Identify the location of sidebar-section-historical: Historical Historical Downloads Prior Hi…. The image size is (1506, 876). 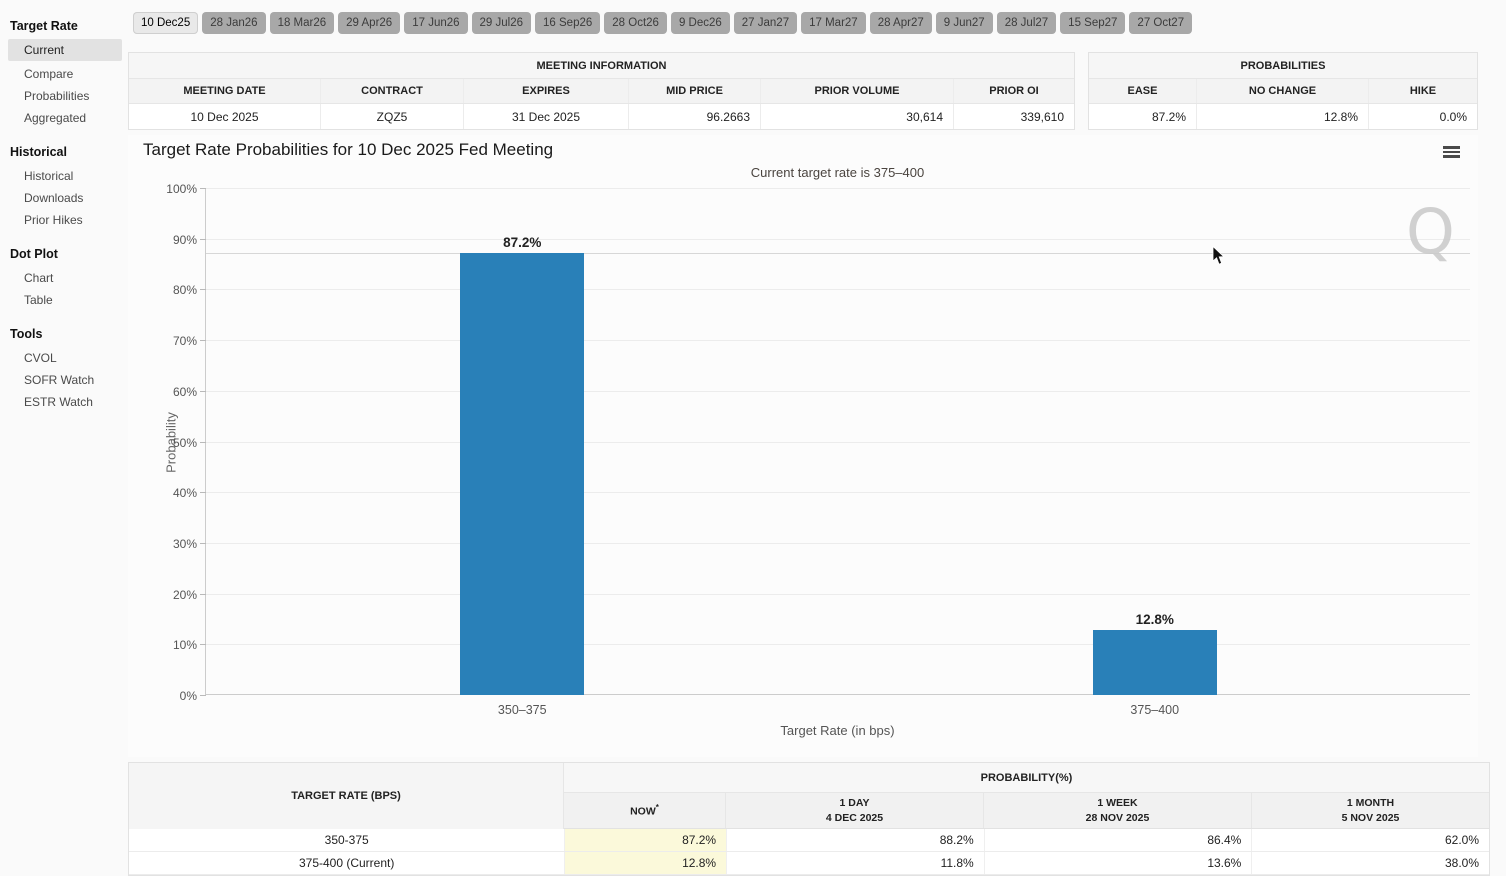
(64, 186).